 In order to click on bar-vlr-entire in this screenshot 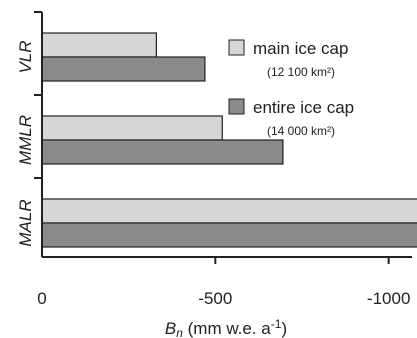, I will do `click(123, 69)`.